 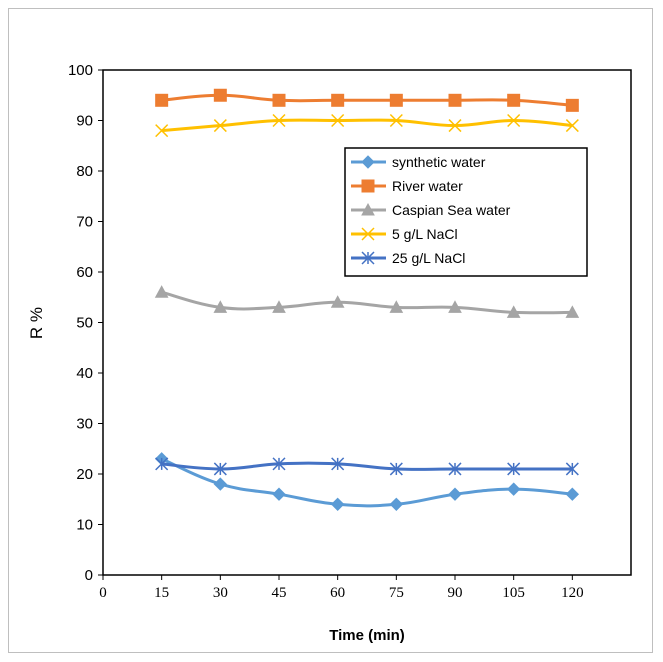 I want to click on legend-item: River water, so click(x=407, y=186).